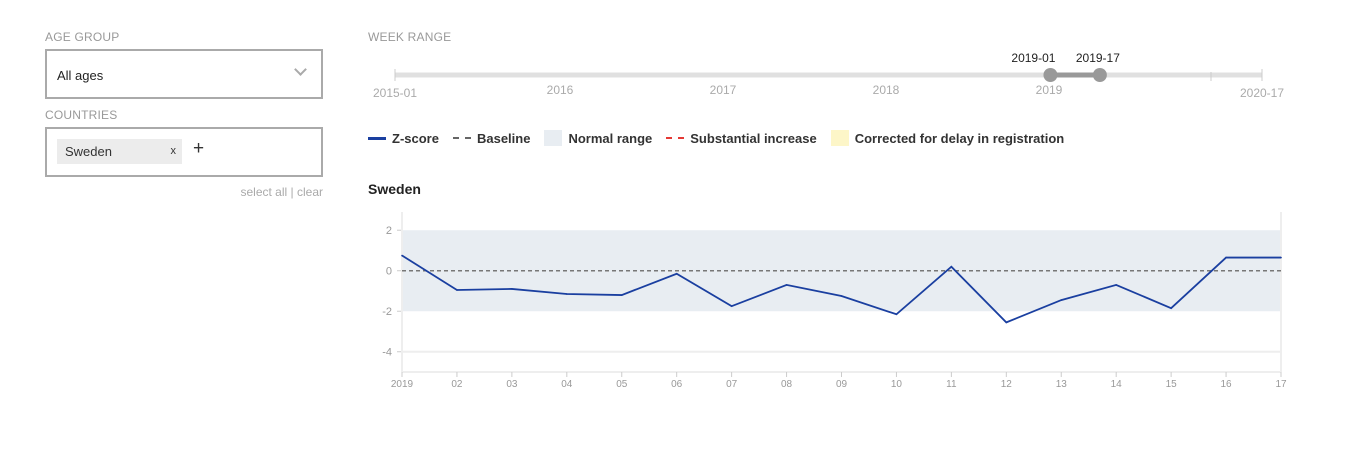  Describe the element at coordinates (610, 138) in the screenshot. I see `legend-label: Normal range` at that location.